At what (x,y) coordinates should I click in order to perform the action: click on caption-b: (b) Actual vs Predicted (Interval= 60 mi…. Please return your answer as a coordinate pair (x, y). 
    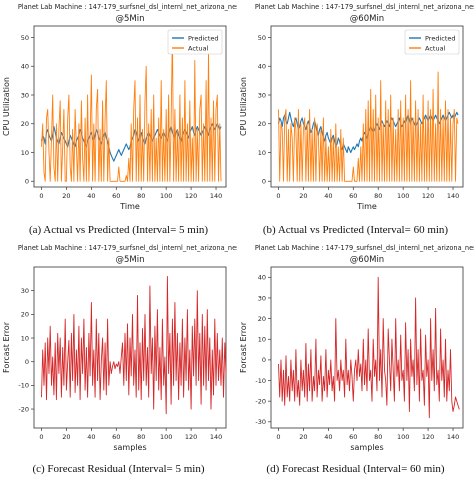
    Looking at the image, I should click on (355, 230).